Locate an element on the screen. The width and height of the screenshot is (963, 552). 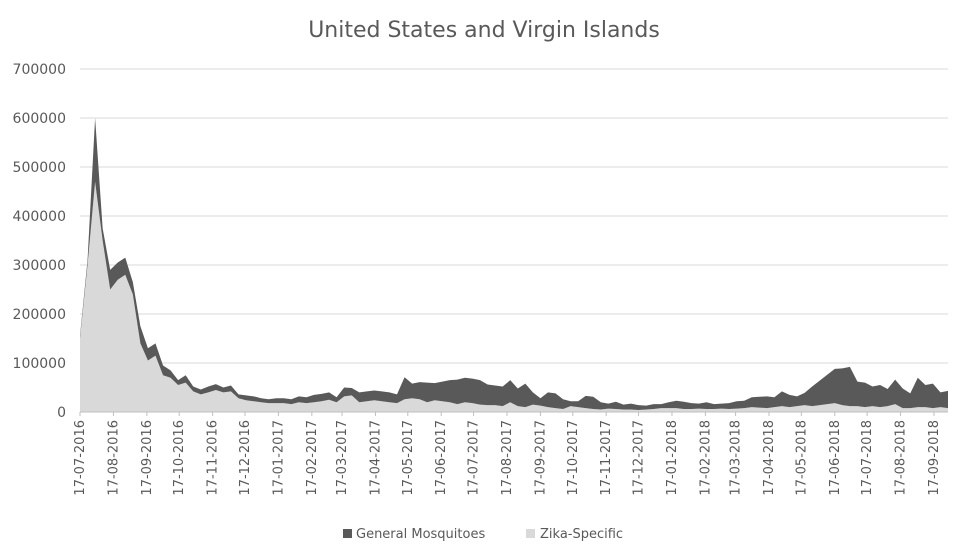
x-tick-label: 17-07-2017 is located at coordinates (474, 458).